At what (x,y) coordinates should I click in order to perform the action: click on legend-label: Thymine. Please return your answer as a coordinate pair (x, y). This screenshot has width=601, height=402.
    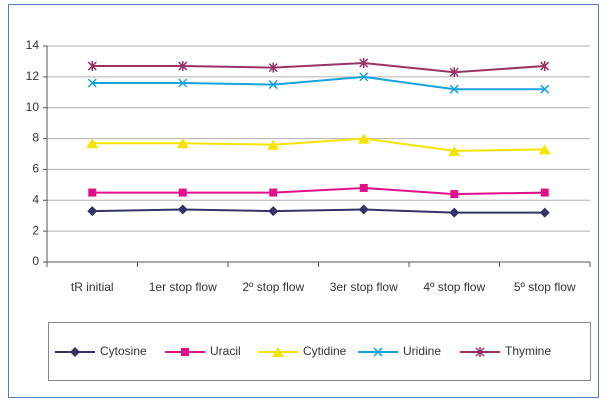
    Looking at the image, I should click on (528, 351).